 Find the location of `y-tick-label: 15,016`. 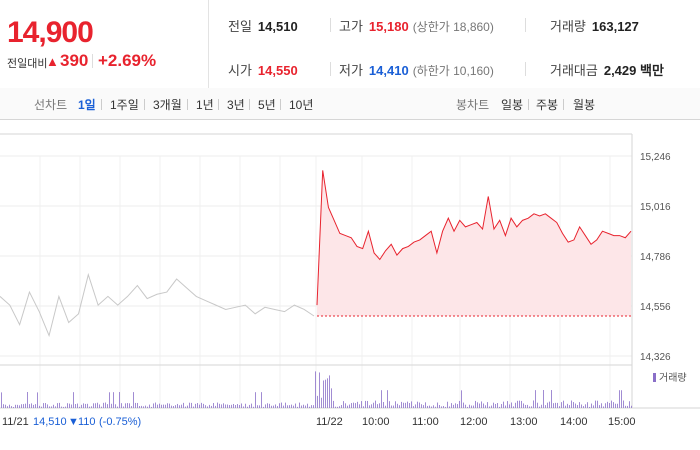

y-tick-label: 15,016 is located at coordinates (655, 207).